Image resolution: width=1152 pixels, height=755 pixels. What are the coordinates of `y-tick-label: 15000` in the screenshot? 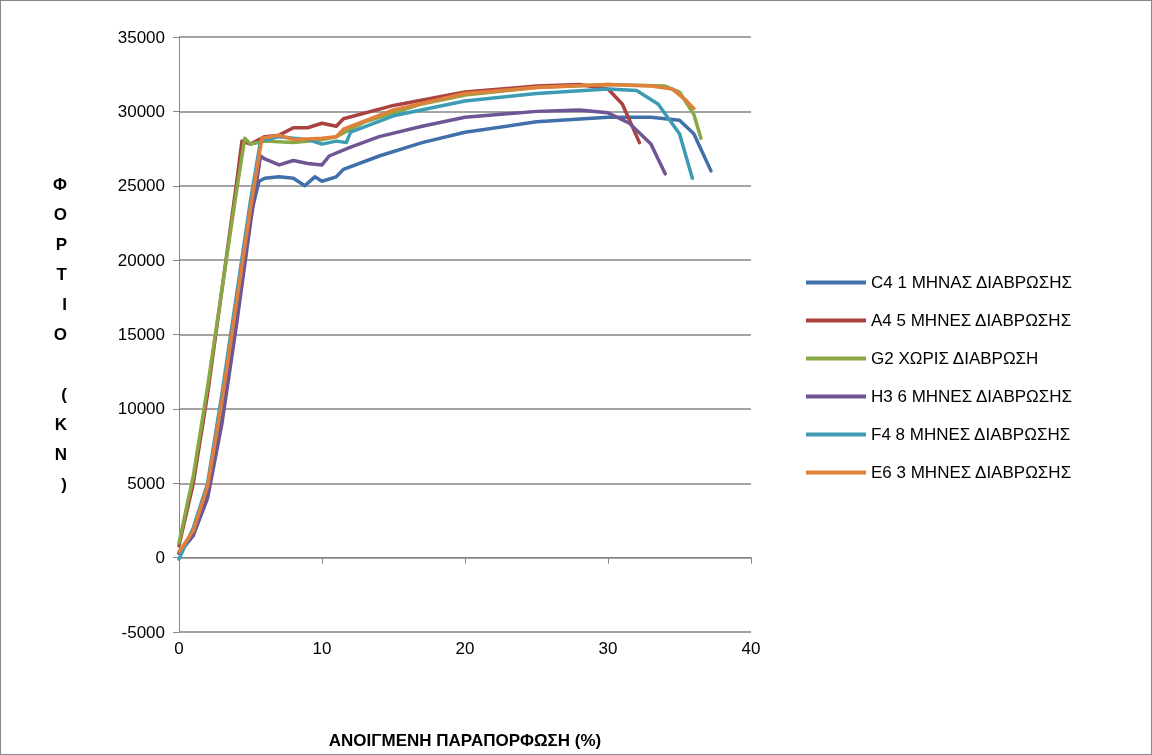 It's located at (141, 334).